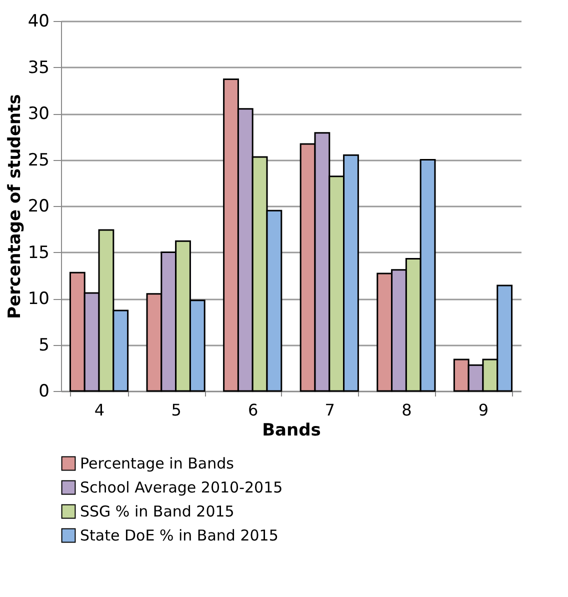 The width and height of the screenshot is (568, 597). Describe the element at coordinates (39, 299) in the screenshot. I see `y-tick-label: 10` at that location.